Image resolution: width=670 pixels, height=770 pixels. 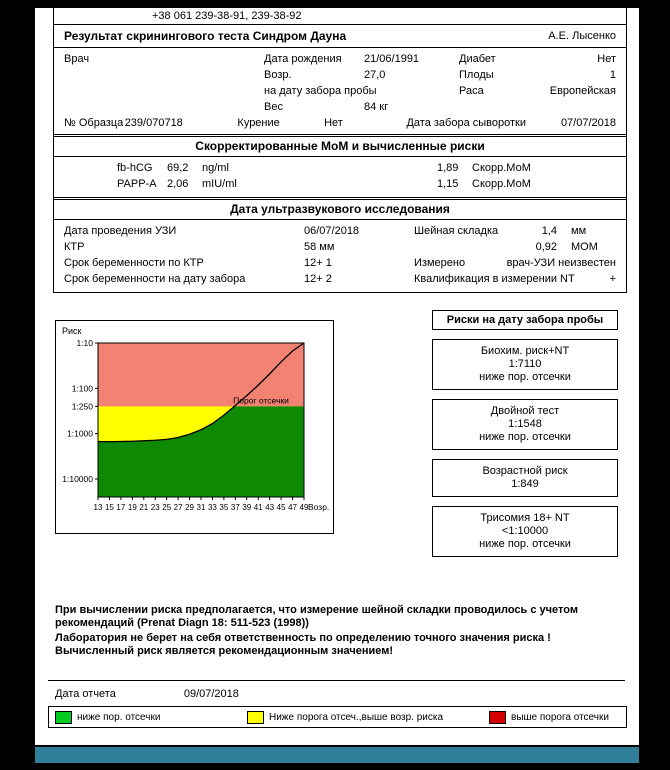 What do you see at coordinates (155, 507) in the screenshot?
I see `svg-text: 23` at bounding box center [155, 507].